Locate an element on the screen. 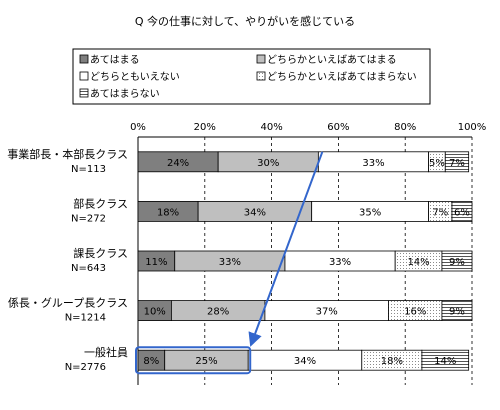  x-tick-label: 100% is located at coordinates (472, 127).